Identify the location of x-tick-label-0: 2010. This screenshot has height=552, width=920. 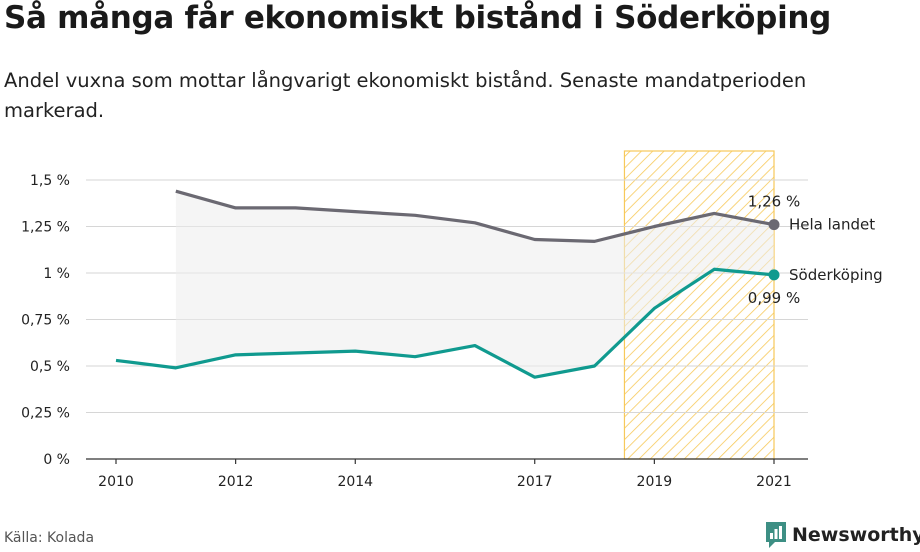
(116, 482).